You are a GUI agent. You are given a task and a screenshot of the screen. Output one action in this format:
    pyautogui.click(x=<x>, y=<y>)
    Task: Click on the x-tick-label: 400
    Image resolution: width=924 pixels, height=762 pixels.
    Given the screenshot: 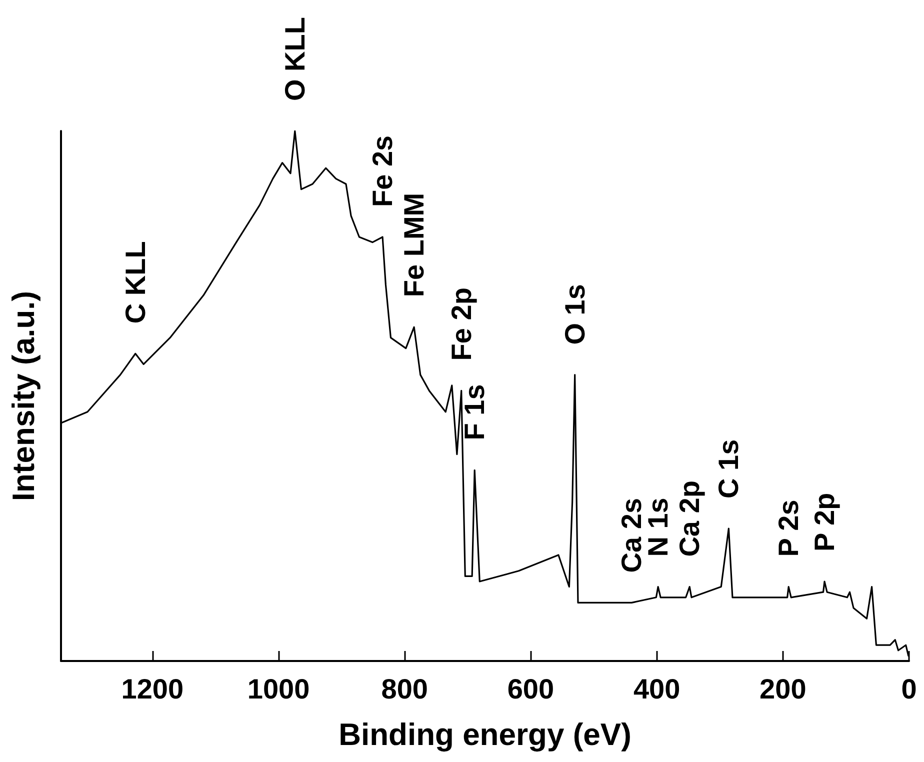 What is the action you would take?
    pyautogui.click(x=656, y=689)
    